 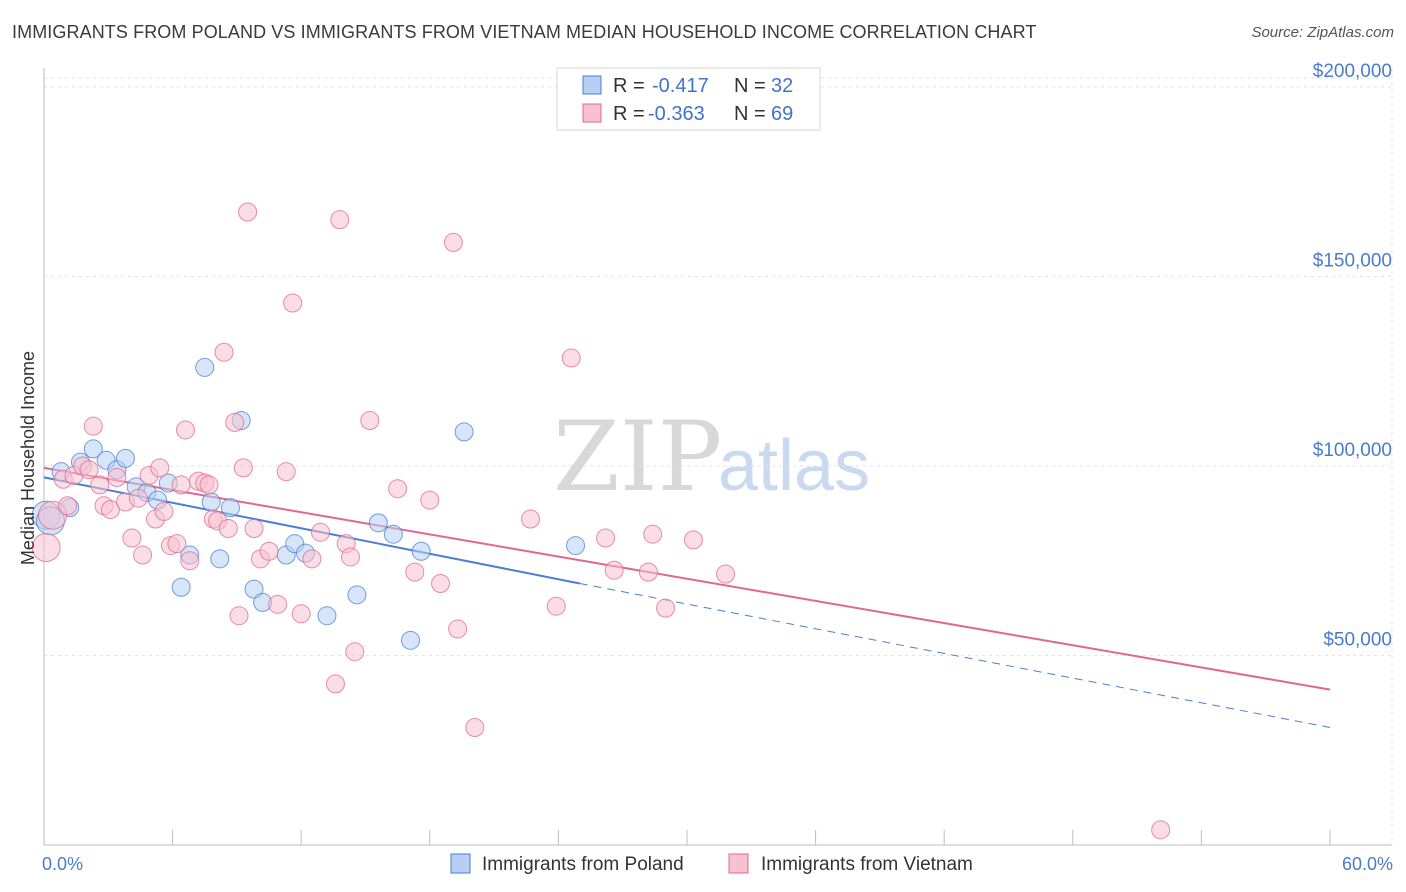 What do you see at coordinates (629, 114) in the screenshot?
I see `stats-r-label-vietnam: R =` at bounding box center [629, 114].